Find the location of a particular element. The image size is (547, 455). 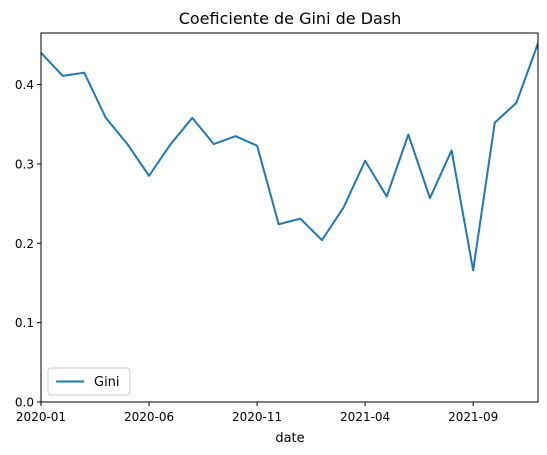

y-tick-label: 0.4 is located at coordinates (24, 85).